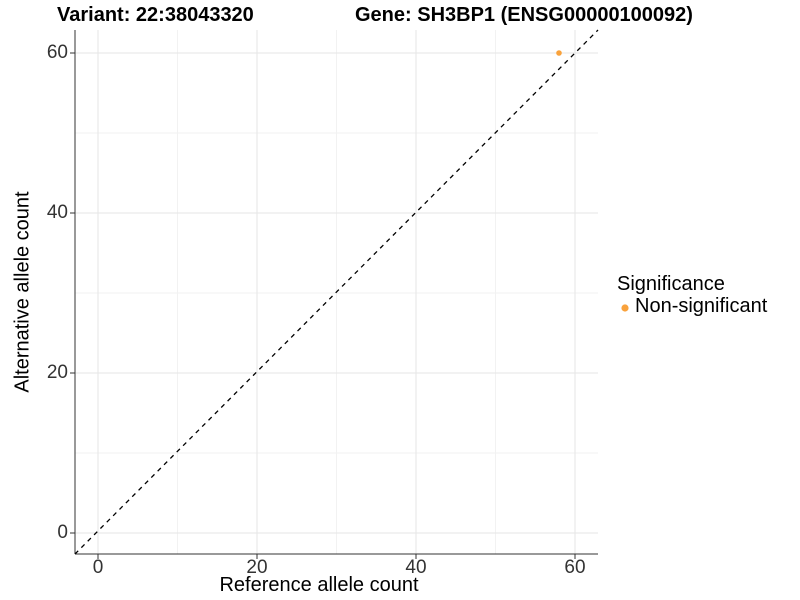 The width and height of the screenshot is (800, 600). What do you see at coordinates (671, 284) in the screenshot?
I see `legend-title: Significance` at bounding box center [671, 284].